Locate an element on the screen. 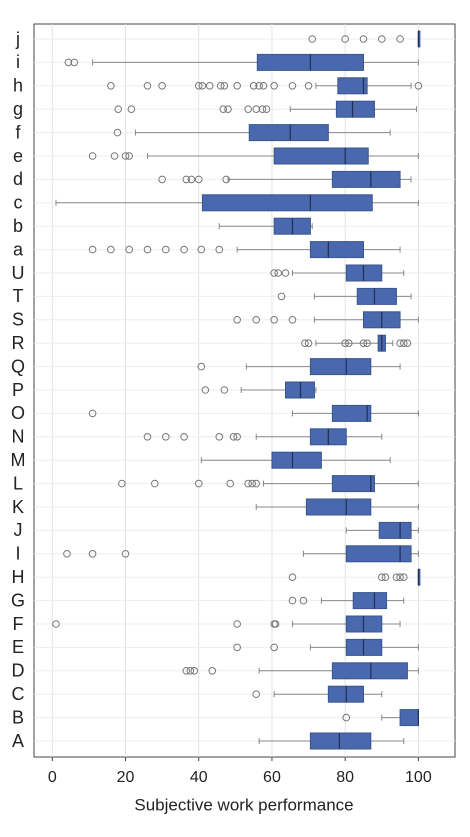 This screenshot has width=470, height=837. y-tick-label: e is located at coordinates (18, 156).